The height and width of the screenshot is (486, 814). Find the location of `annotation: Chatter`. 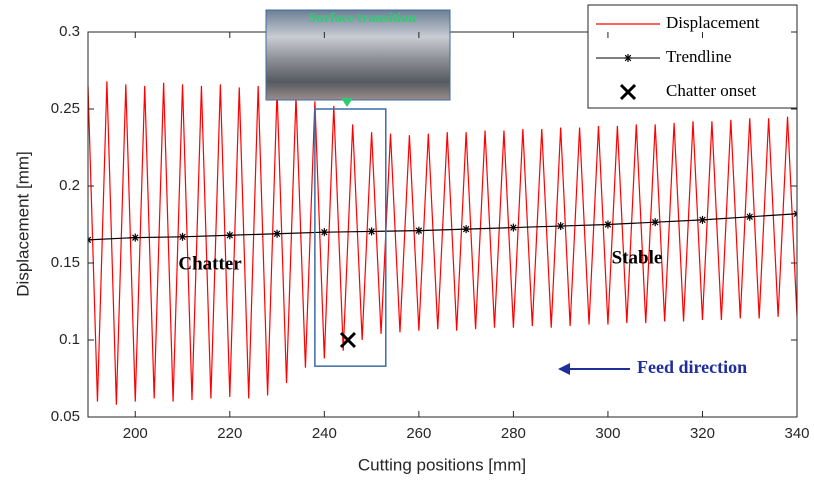

annotation: Chatter is located at coordinates (210, 263).